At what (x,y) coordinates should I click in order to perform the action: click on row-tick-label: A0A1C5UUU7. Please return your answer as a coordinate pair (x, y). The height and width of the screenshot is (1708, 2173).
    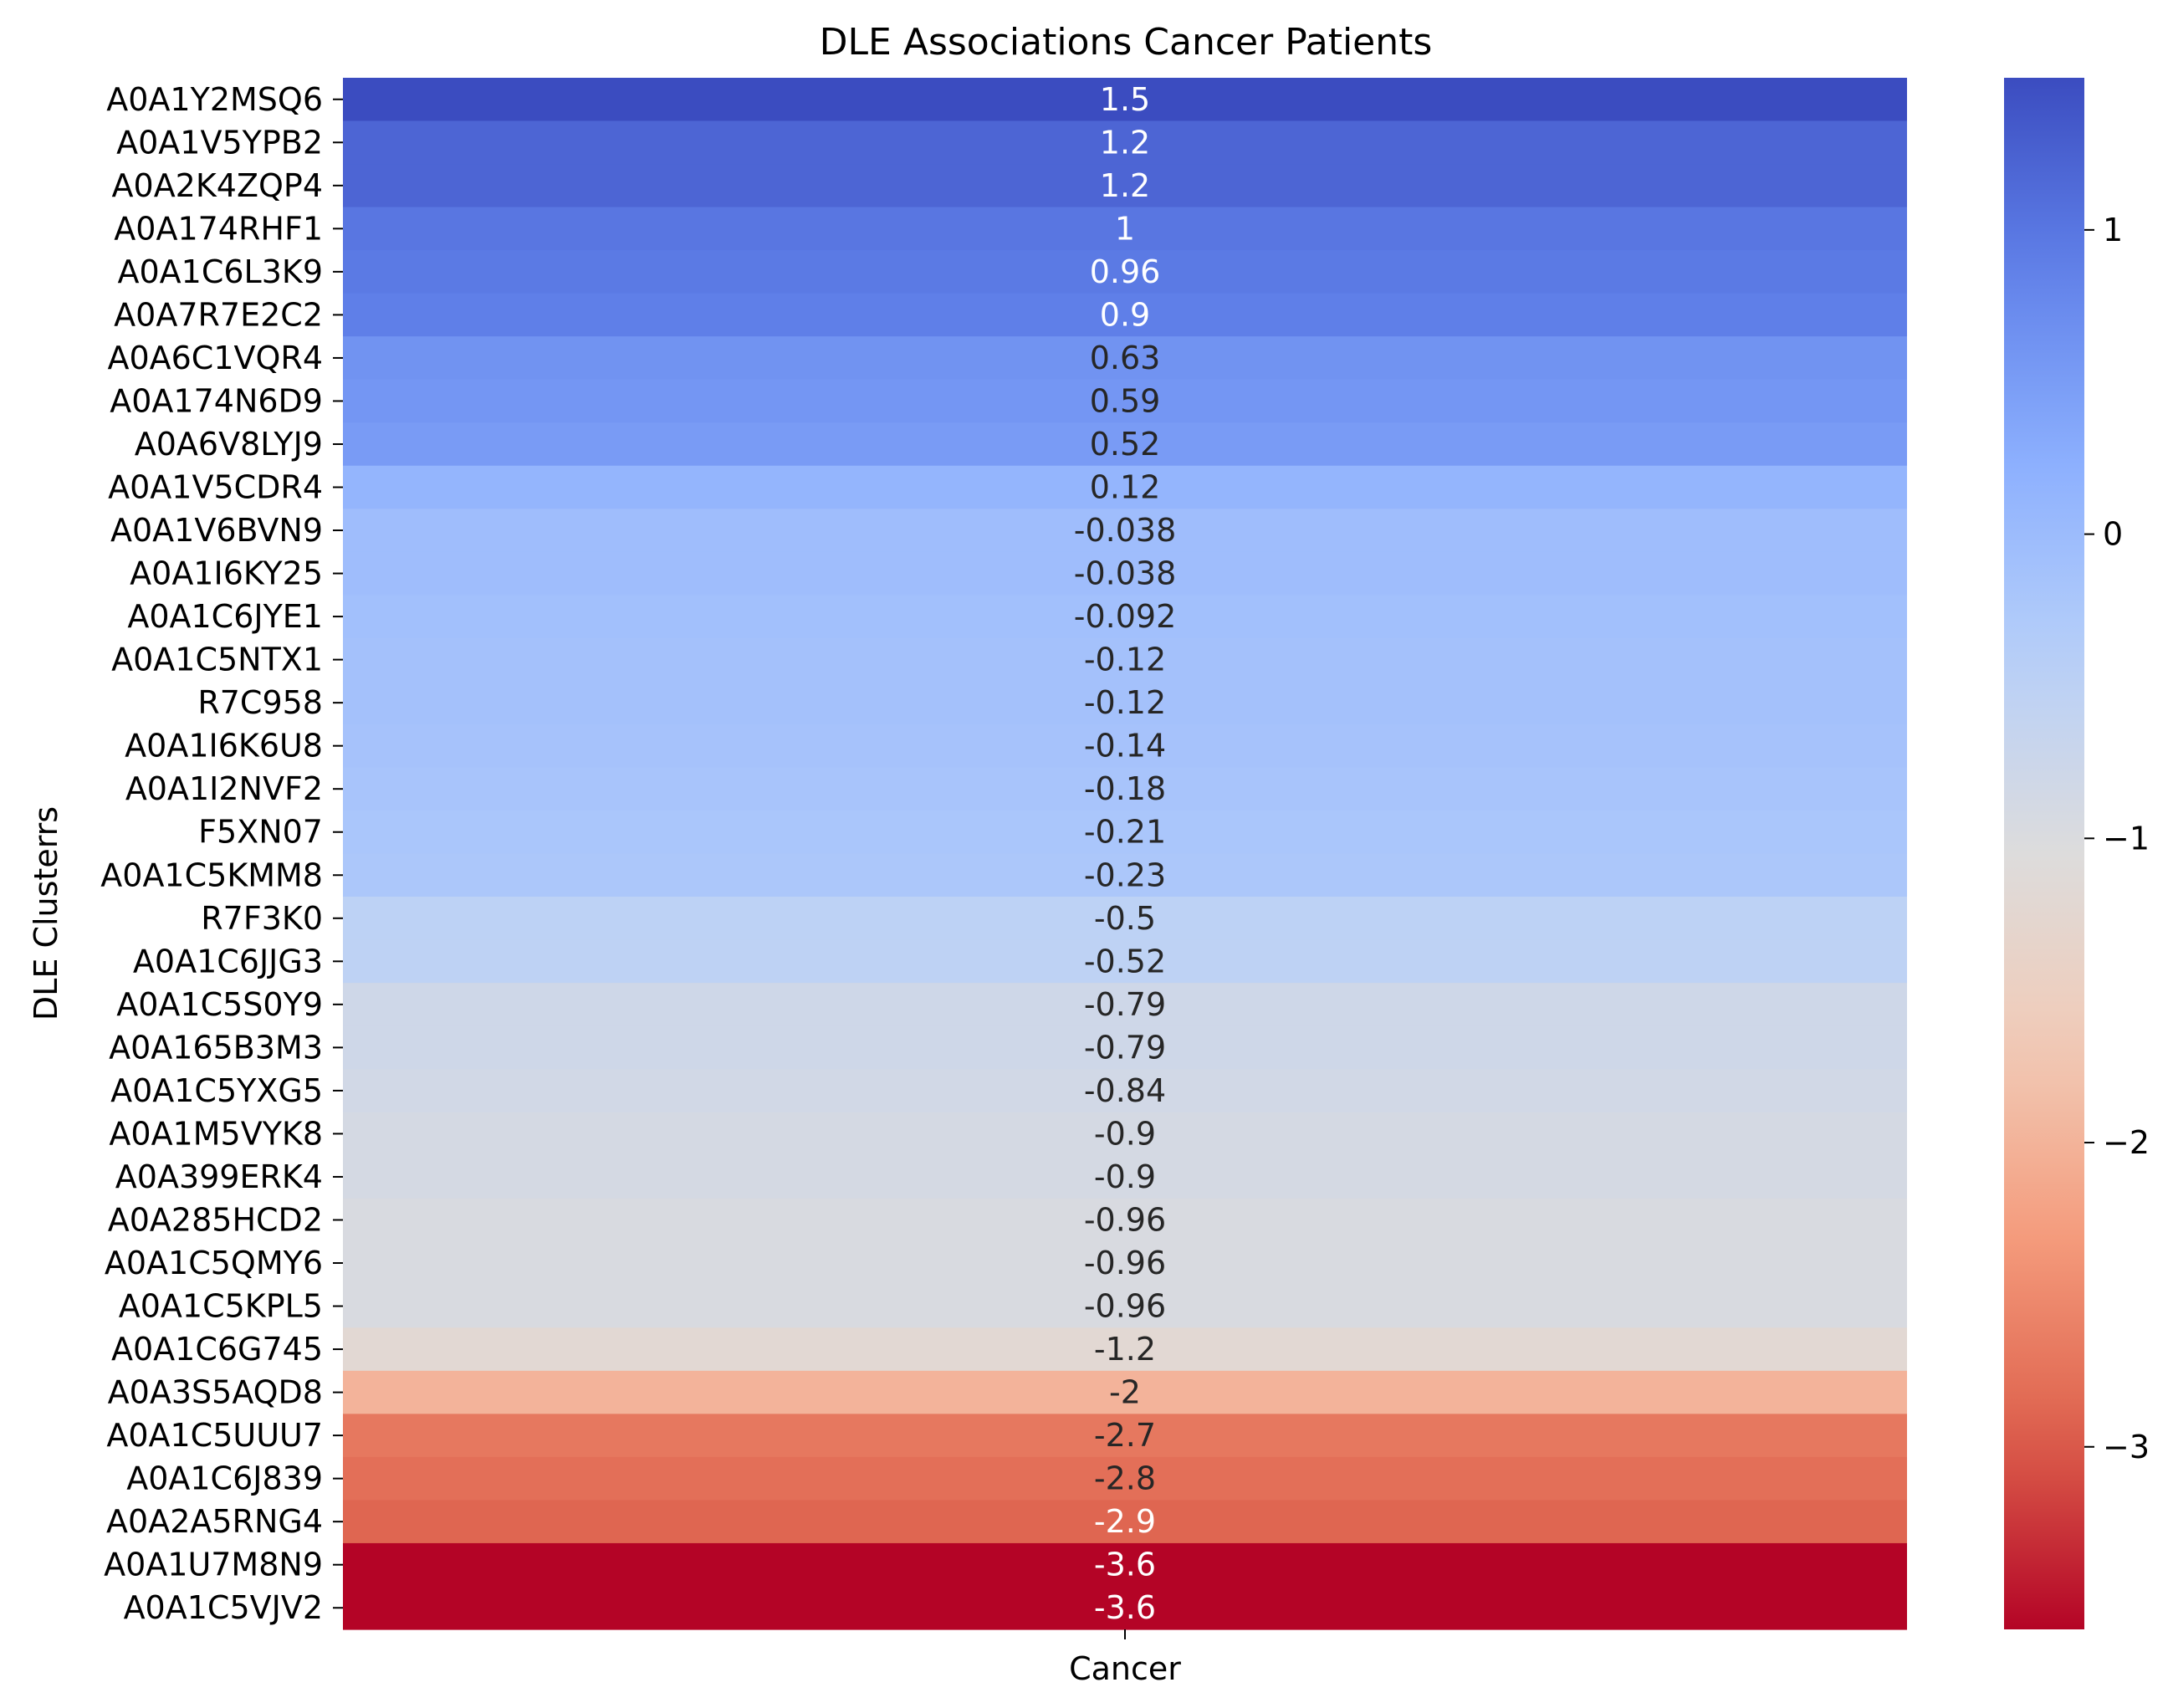
    Looking at the image, I should click on (214, 1435).